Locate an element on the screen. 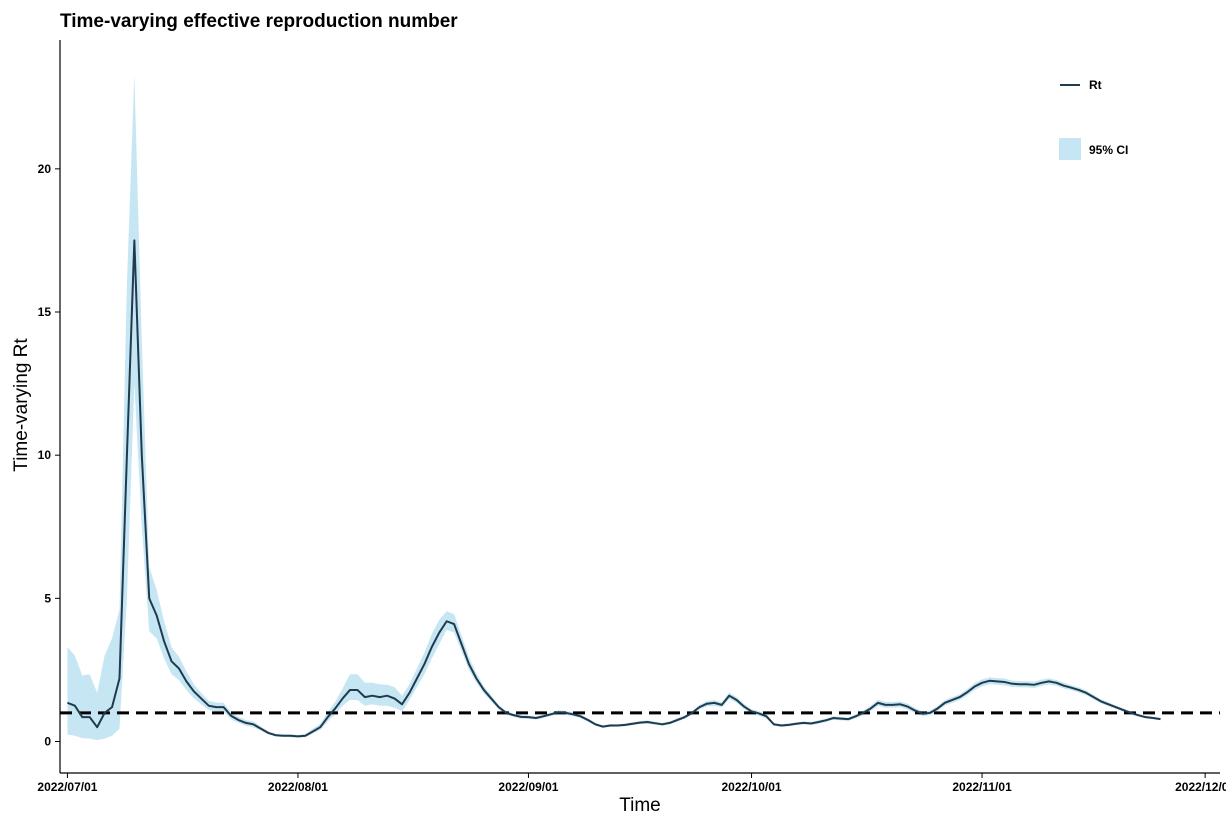  x-tick-label: 2022/08/01 is located at coordinates (298, 787).